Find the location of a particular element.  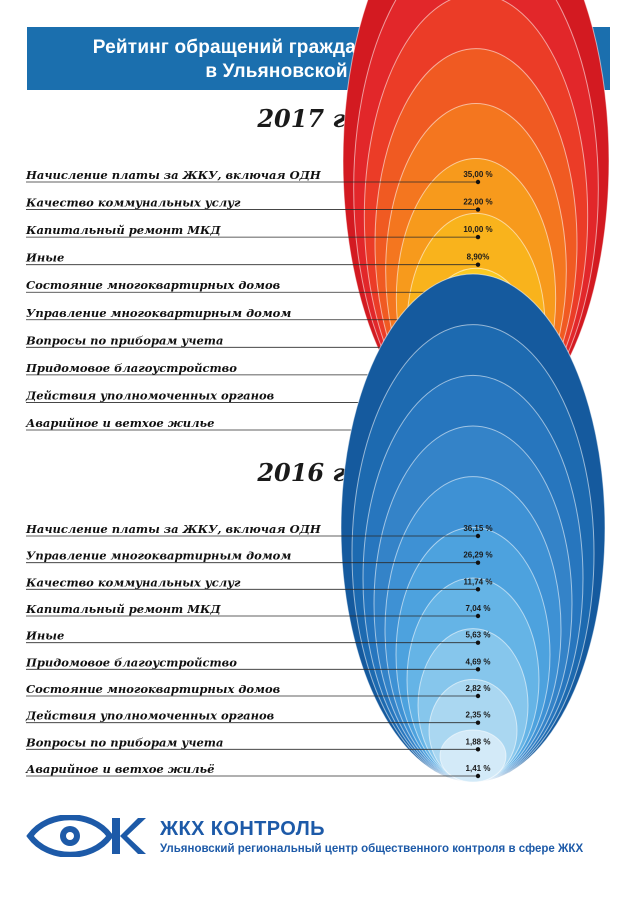

value-label: 11,74 % is located at coordinates (478, 581).